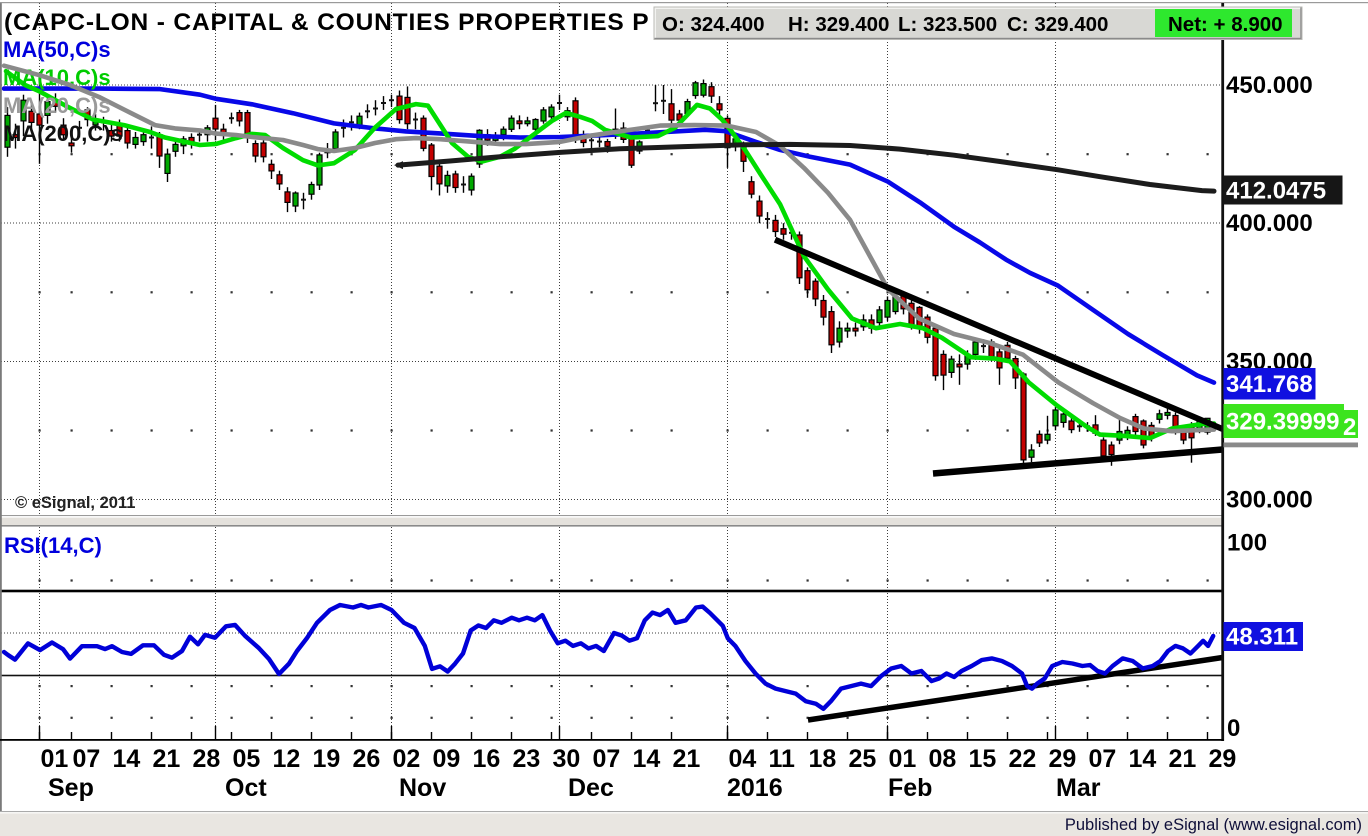 Image resolution: width=1368 pixels, height=836 pixels. Describe the element at coordinates (63, 133) in the screenshot. I see `svg-text: MA(200,C)s` at that location.